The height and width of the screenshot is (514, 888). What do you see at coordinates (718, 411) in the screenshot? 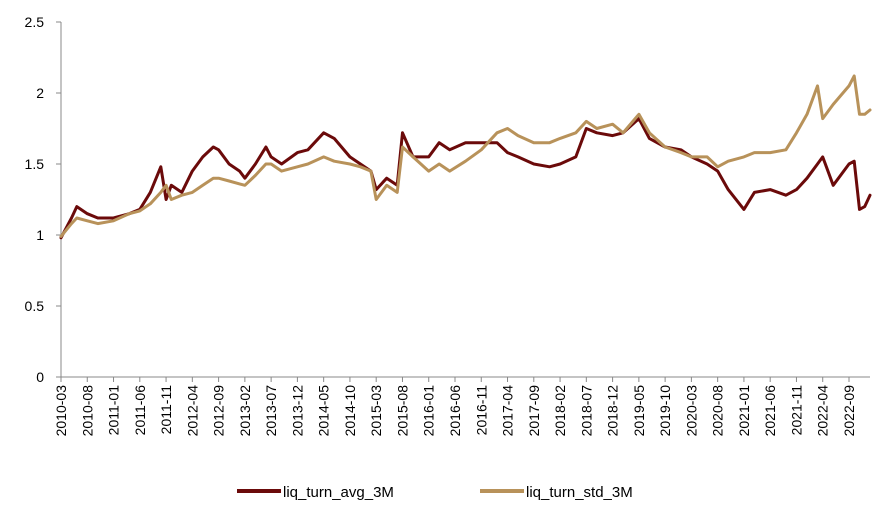
I see `x-tick-label: 2020-08` at bounding box center [718, 411].